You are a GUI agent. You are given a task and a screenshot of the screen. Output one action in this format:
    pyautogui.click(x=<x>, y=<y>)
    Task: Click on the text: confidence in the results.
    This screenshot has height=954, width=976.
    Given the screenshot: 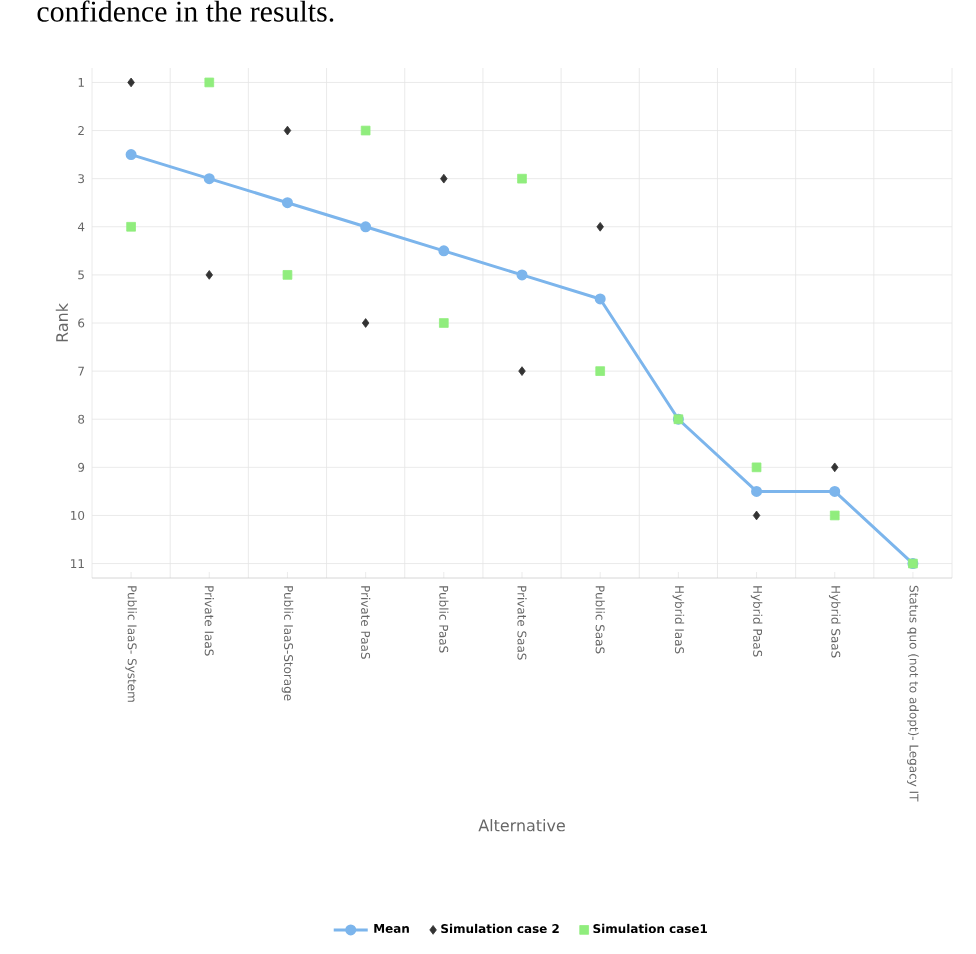 What is the action you would take?
    pyautogui.click(x=185, y=11)
    